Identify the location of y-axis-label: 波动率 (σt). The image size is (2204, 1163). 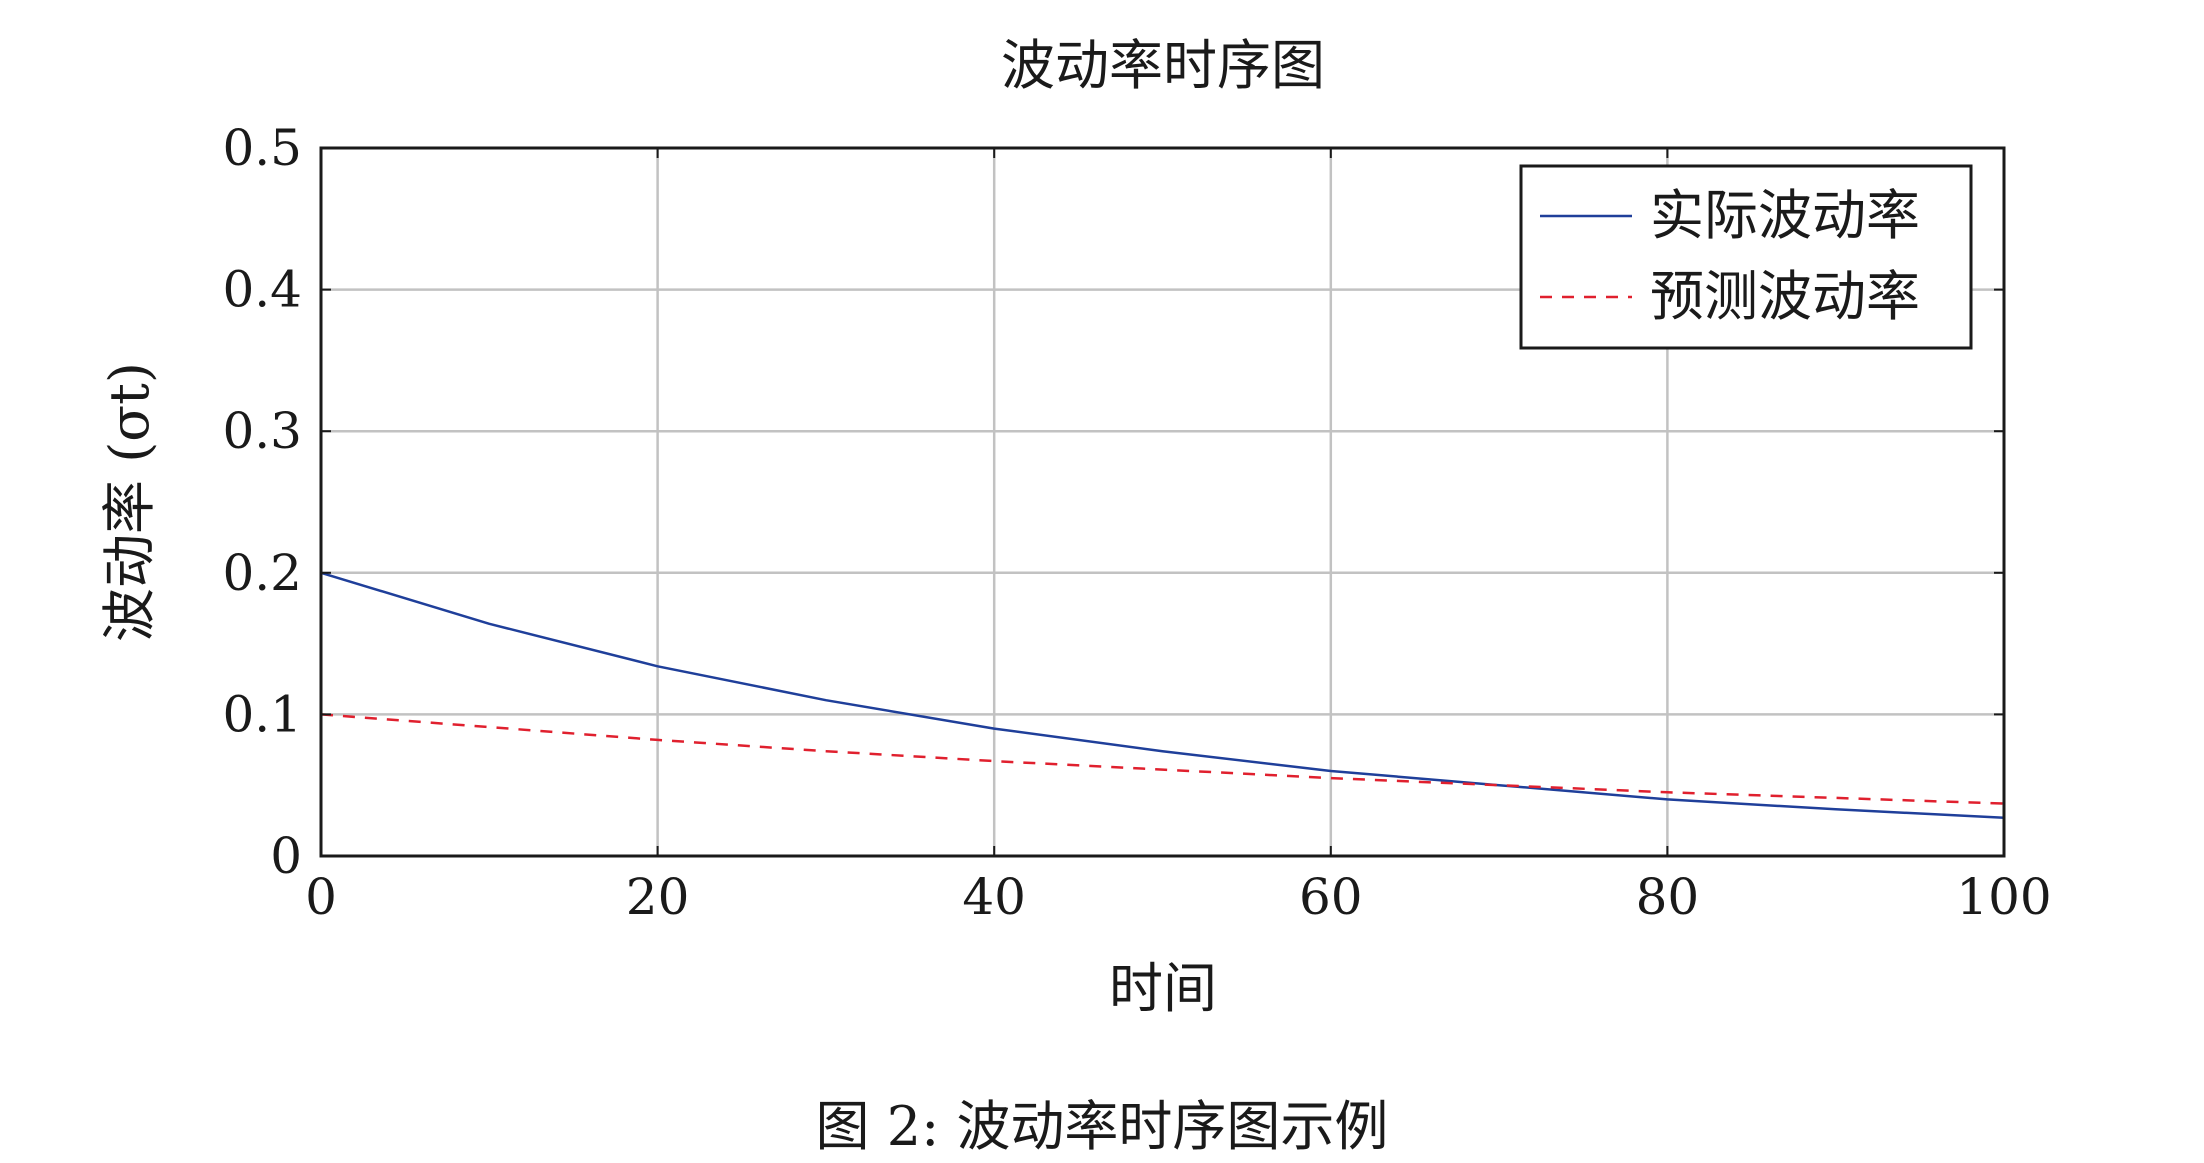
(129, 502).